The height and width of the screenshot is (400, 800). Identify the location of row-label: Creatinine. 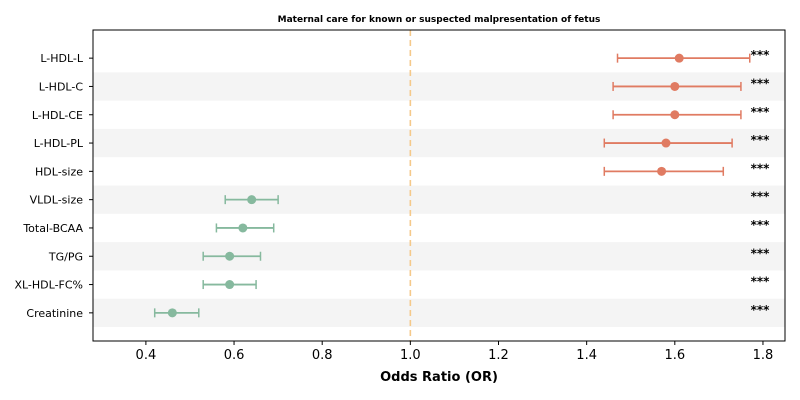
(54, 313).